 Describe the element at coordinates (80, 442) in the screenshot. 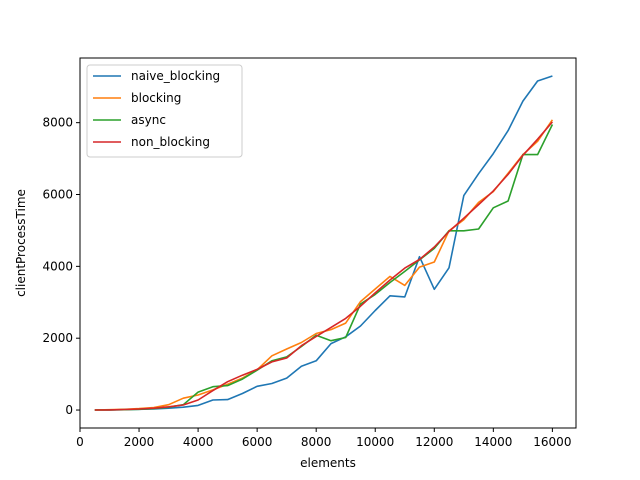

I see `x-tick-label: 0` at that location.